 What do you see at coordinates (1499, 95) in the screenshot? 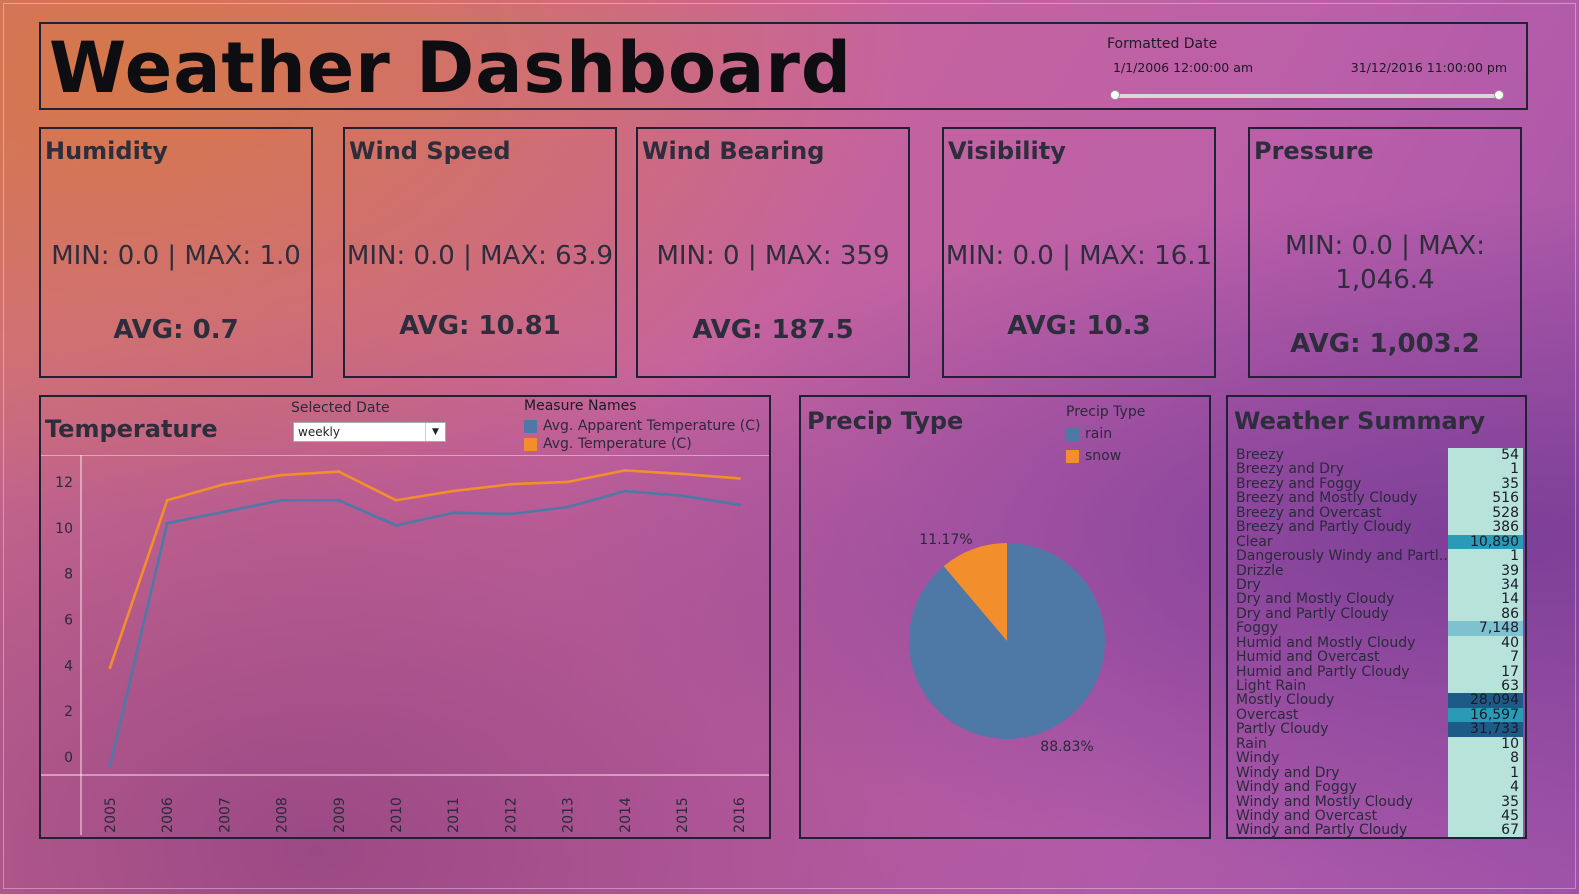
I see `slider-end-handle` at bounding box center [1499, 95].